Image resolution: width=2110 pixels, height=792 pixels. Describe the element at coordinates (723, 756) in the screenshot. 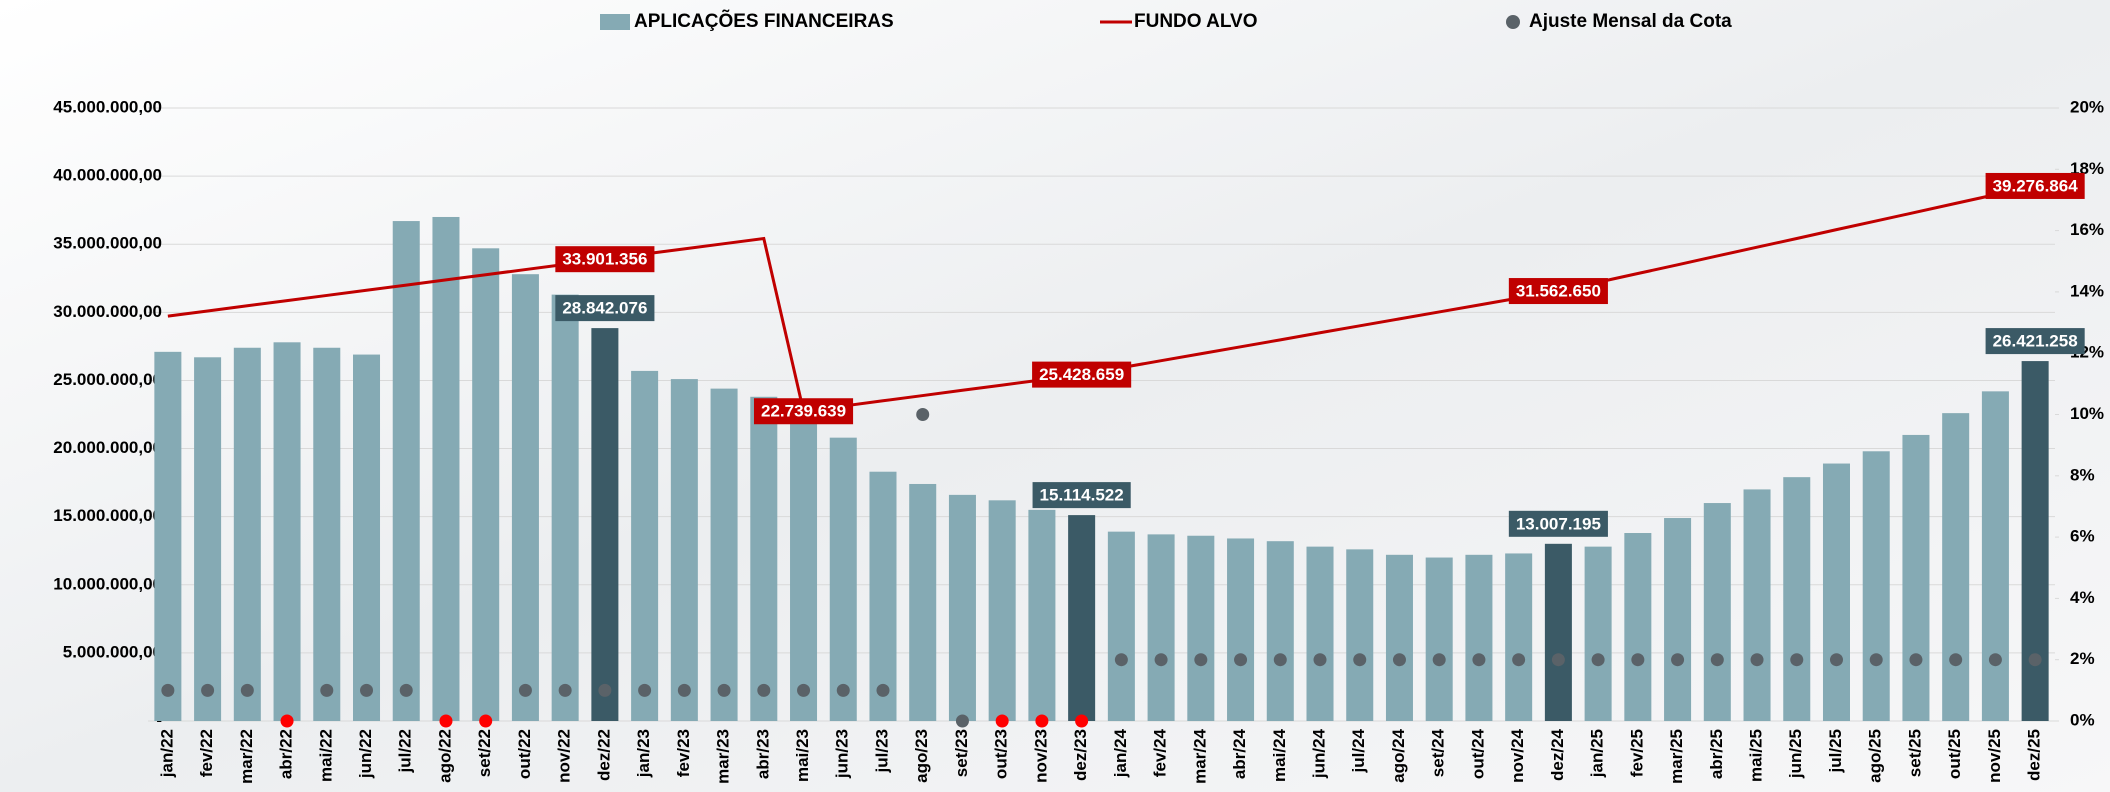

I see `x-tick-label: mar/23` at that location.